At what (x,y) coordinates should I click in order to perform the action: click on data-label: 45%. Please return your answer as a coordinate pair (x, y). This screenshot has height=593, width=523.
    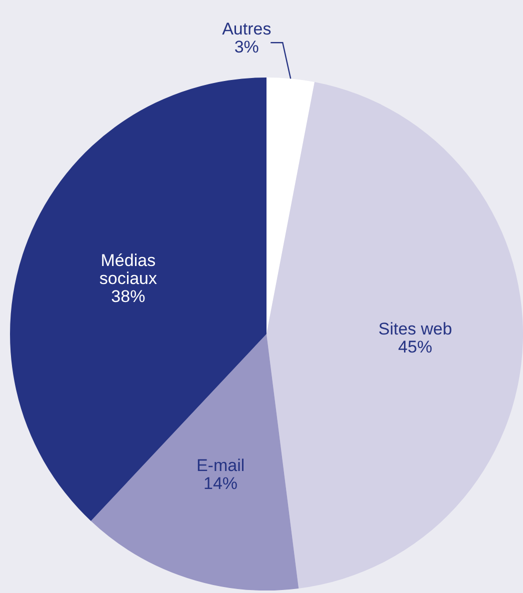
    Looking at the image, I should click on (415, 346).